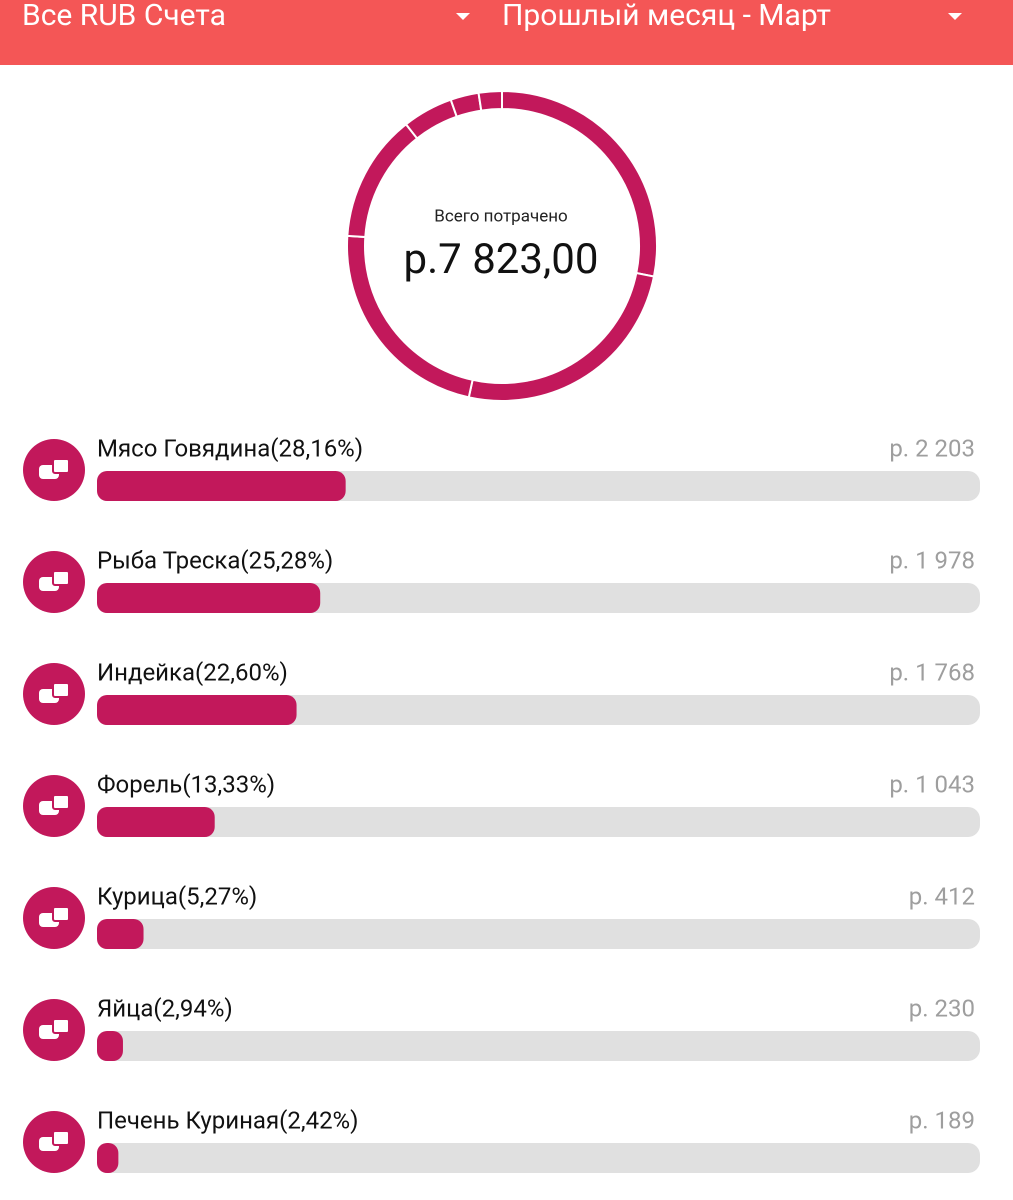 The image size is (1013, 1200). What do you see at coordinates (124, 16) in the screenshot?
I see `account-selector: Все RUB Счета` at bounding box center [124, 16].